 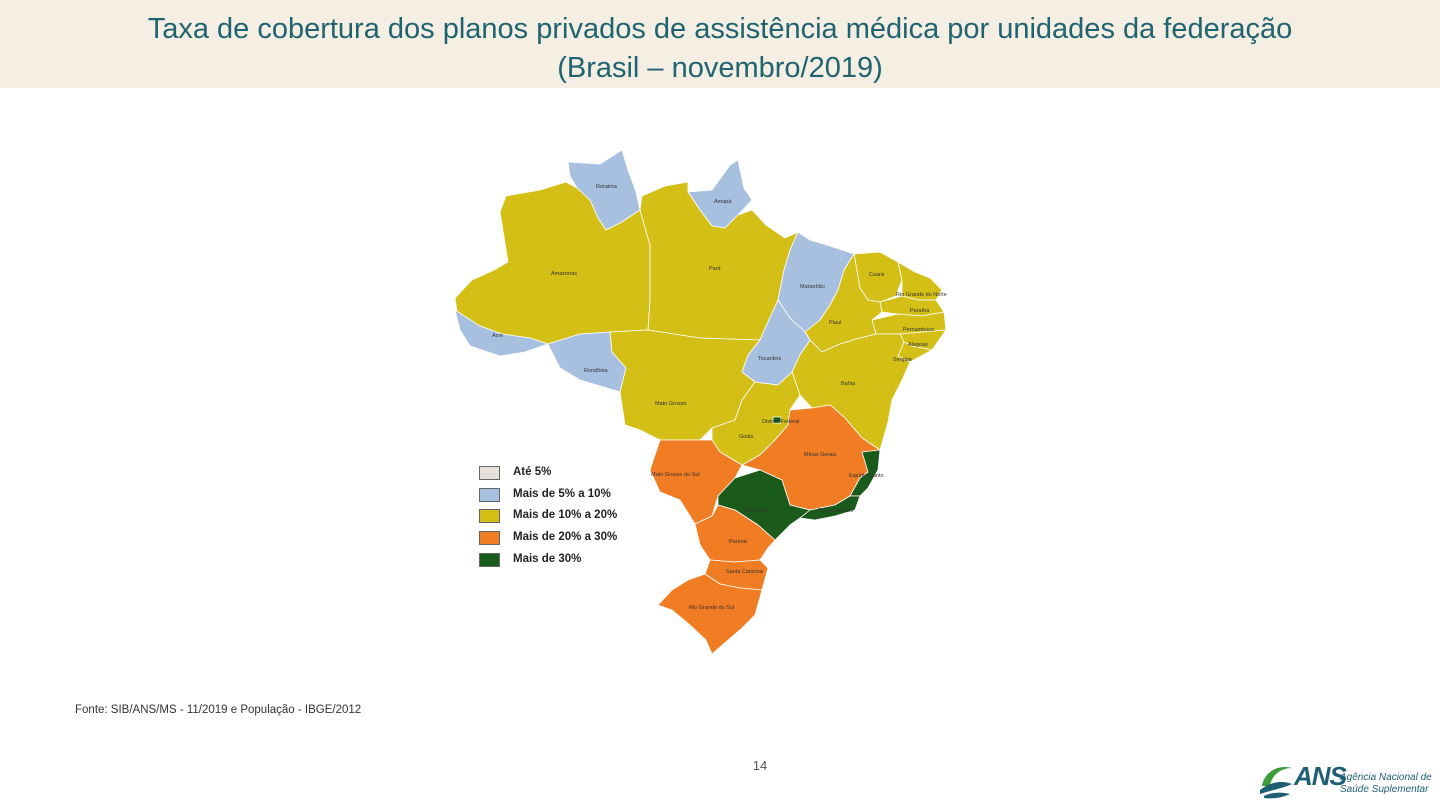 I want to click on legend-item-mais-30: Mais de 30%, so click(x=589, y=560).